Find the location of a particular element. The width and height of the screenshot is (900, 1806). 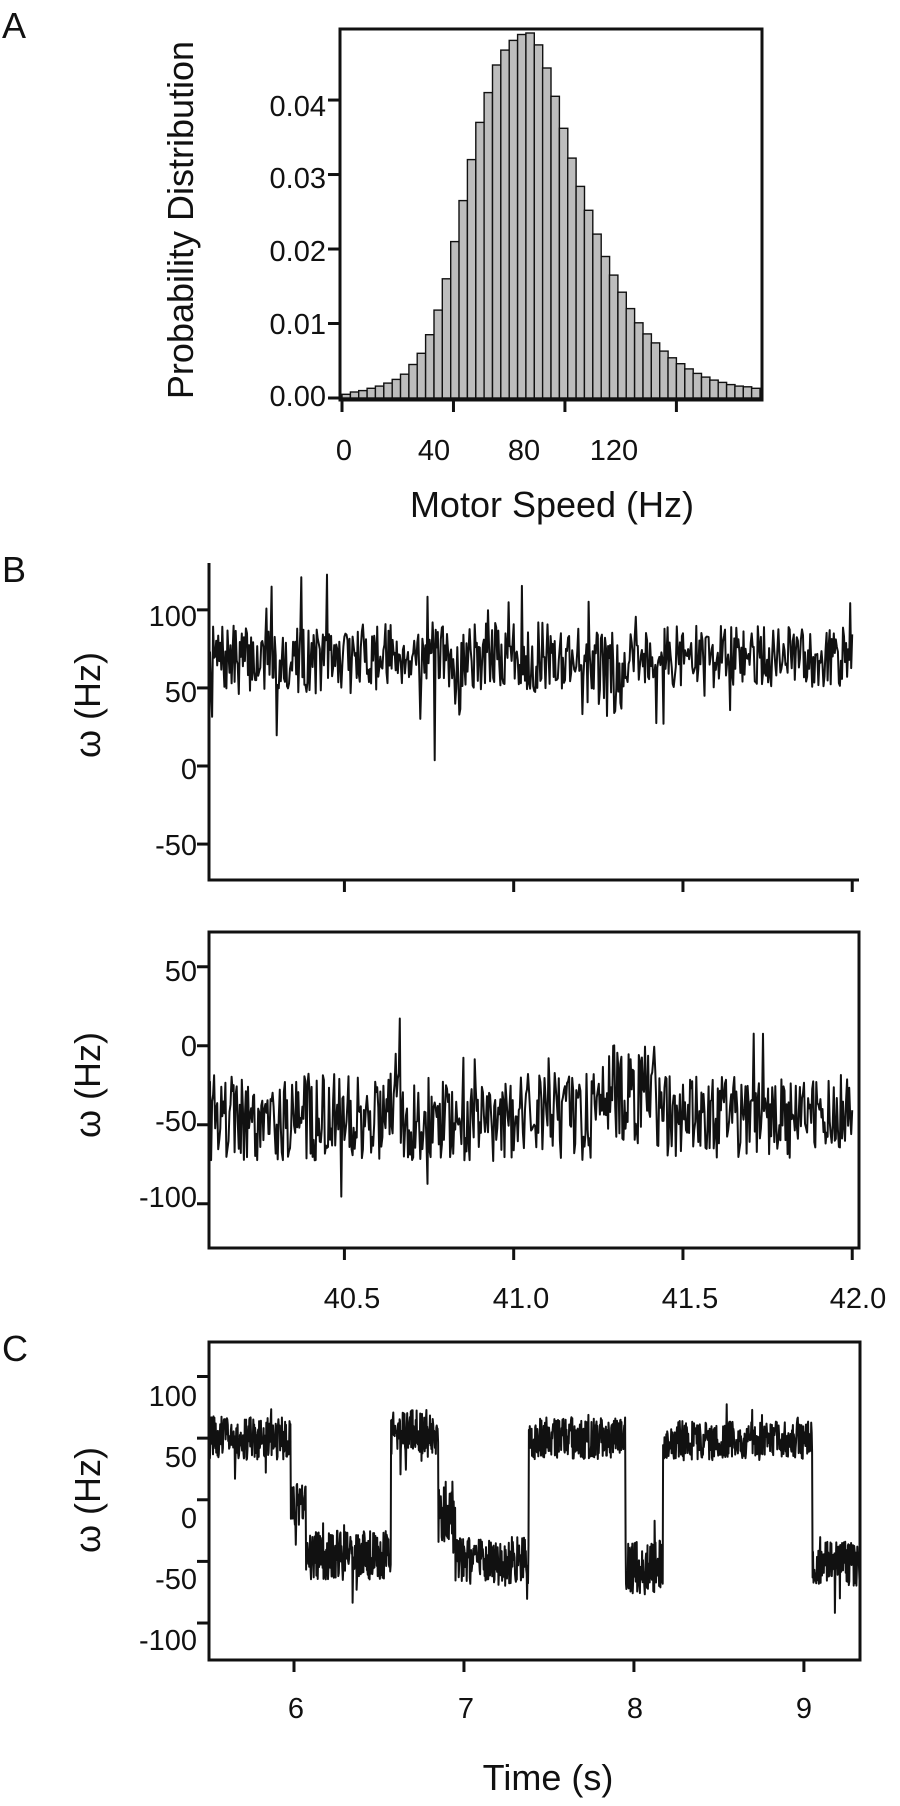

panel-b-bottom-y-tick-neg100: -100 is located at coordinates (168, 1198).